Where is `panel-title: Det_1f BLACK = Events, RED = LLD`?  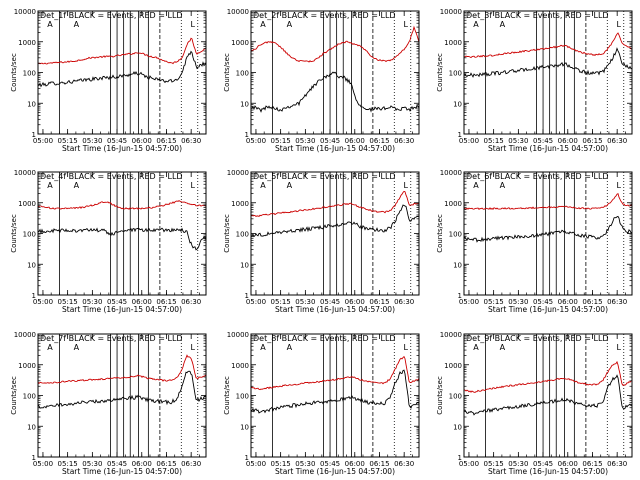 panel-title: Det_1f BLACK = Events, RED = LLD is located at coordinates (111, 15).